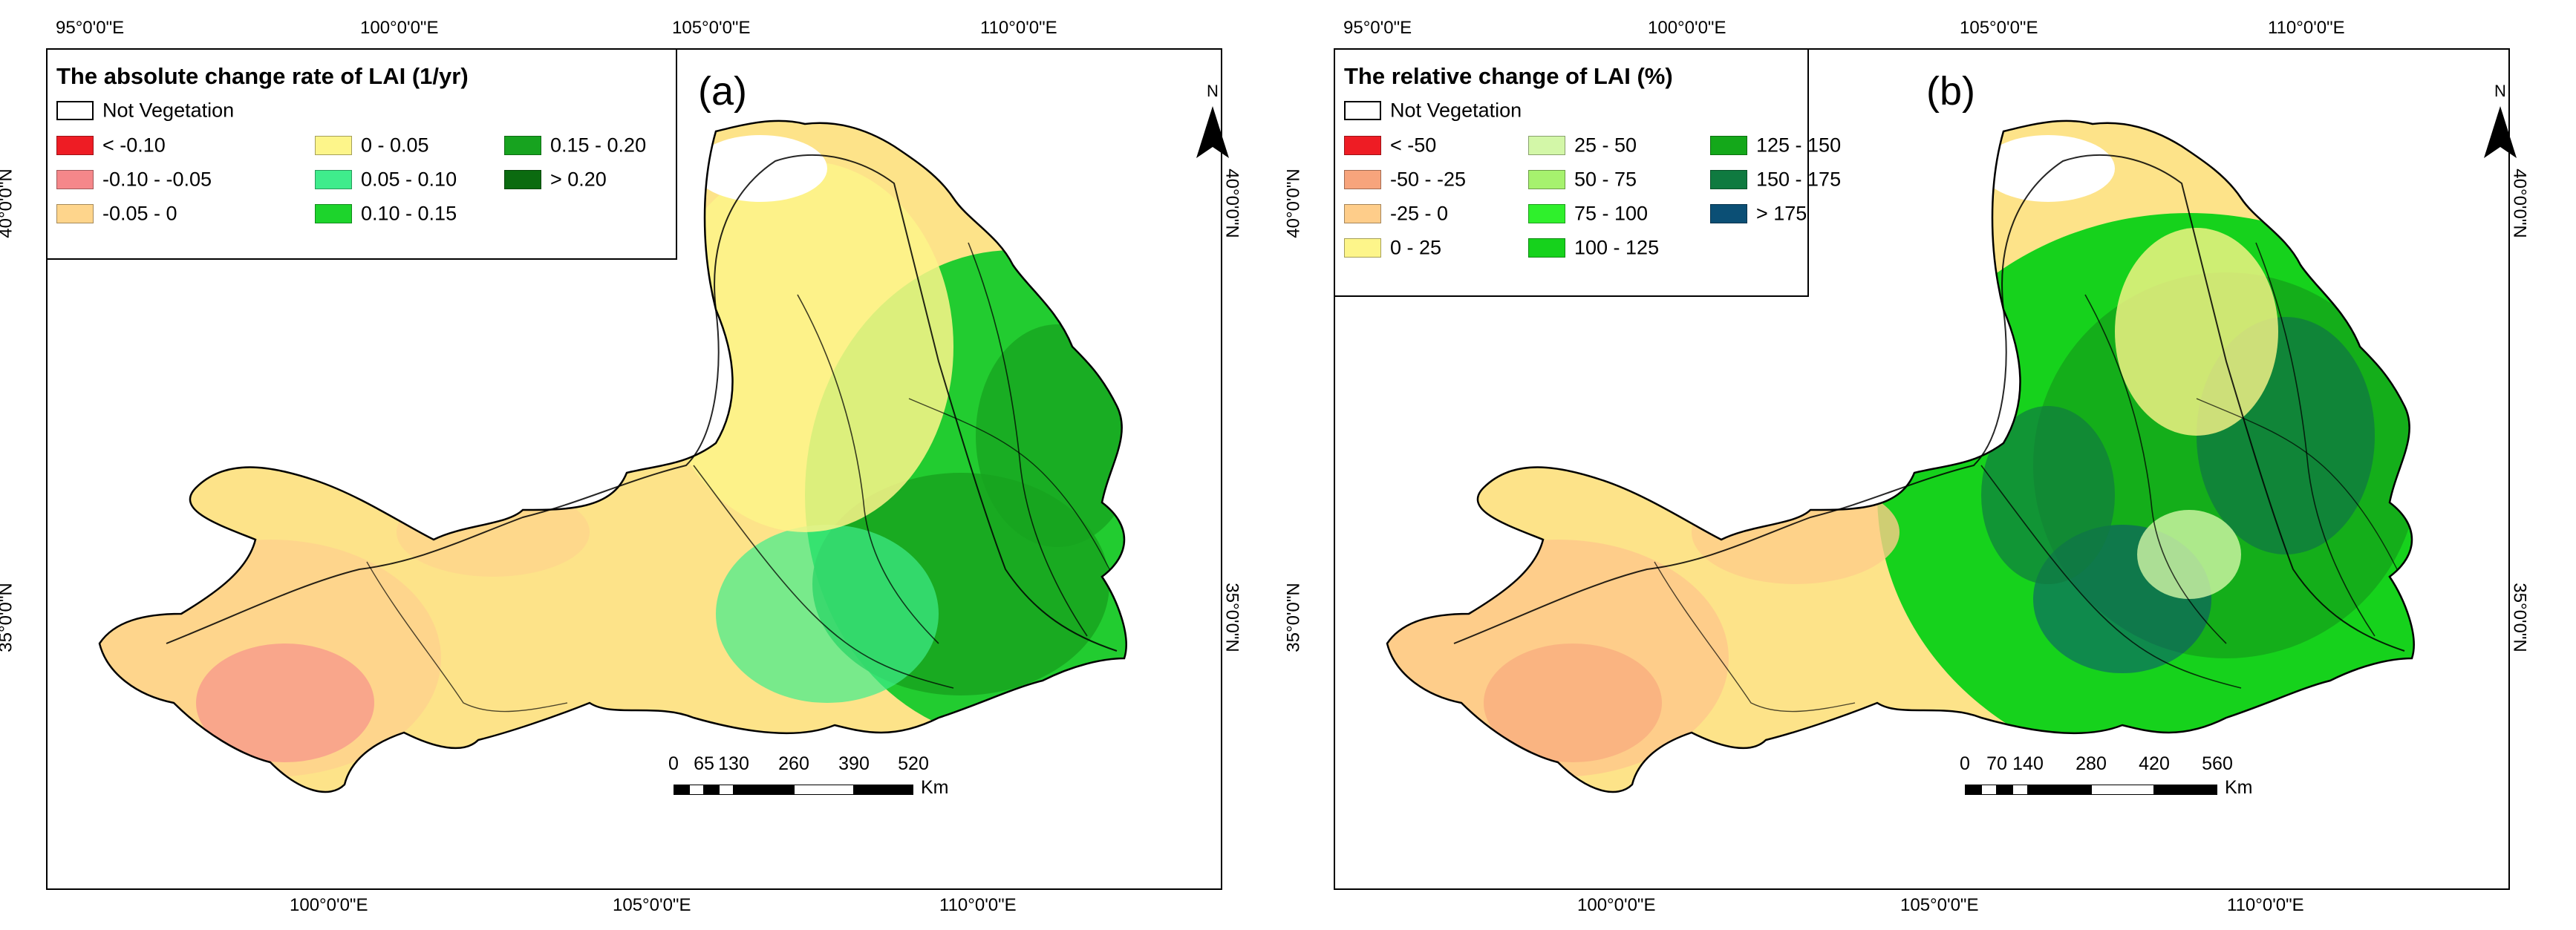 The height and width of the screenshot is (930, 2576). Describe the element at coordinates (2028, 764) in the screenshot. I see `scale-tick: 140` at that location.